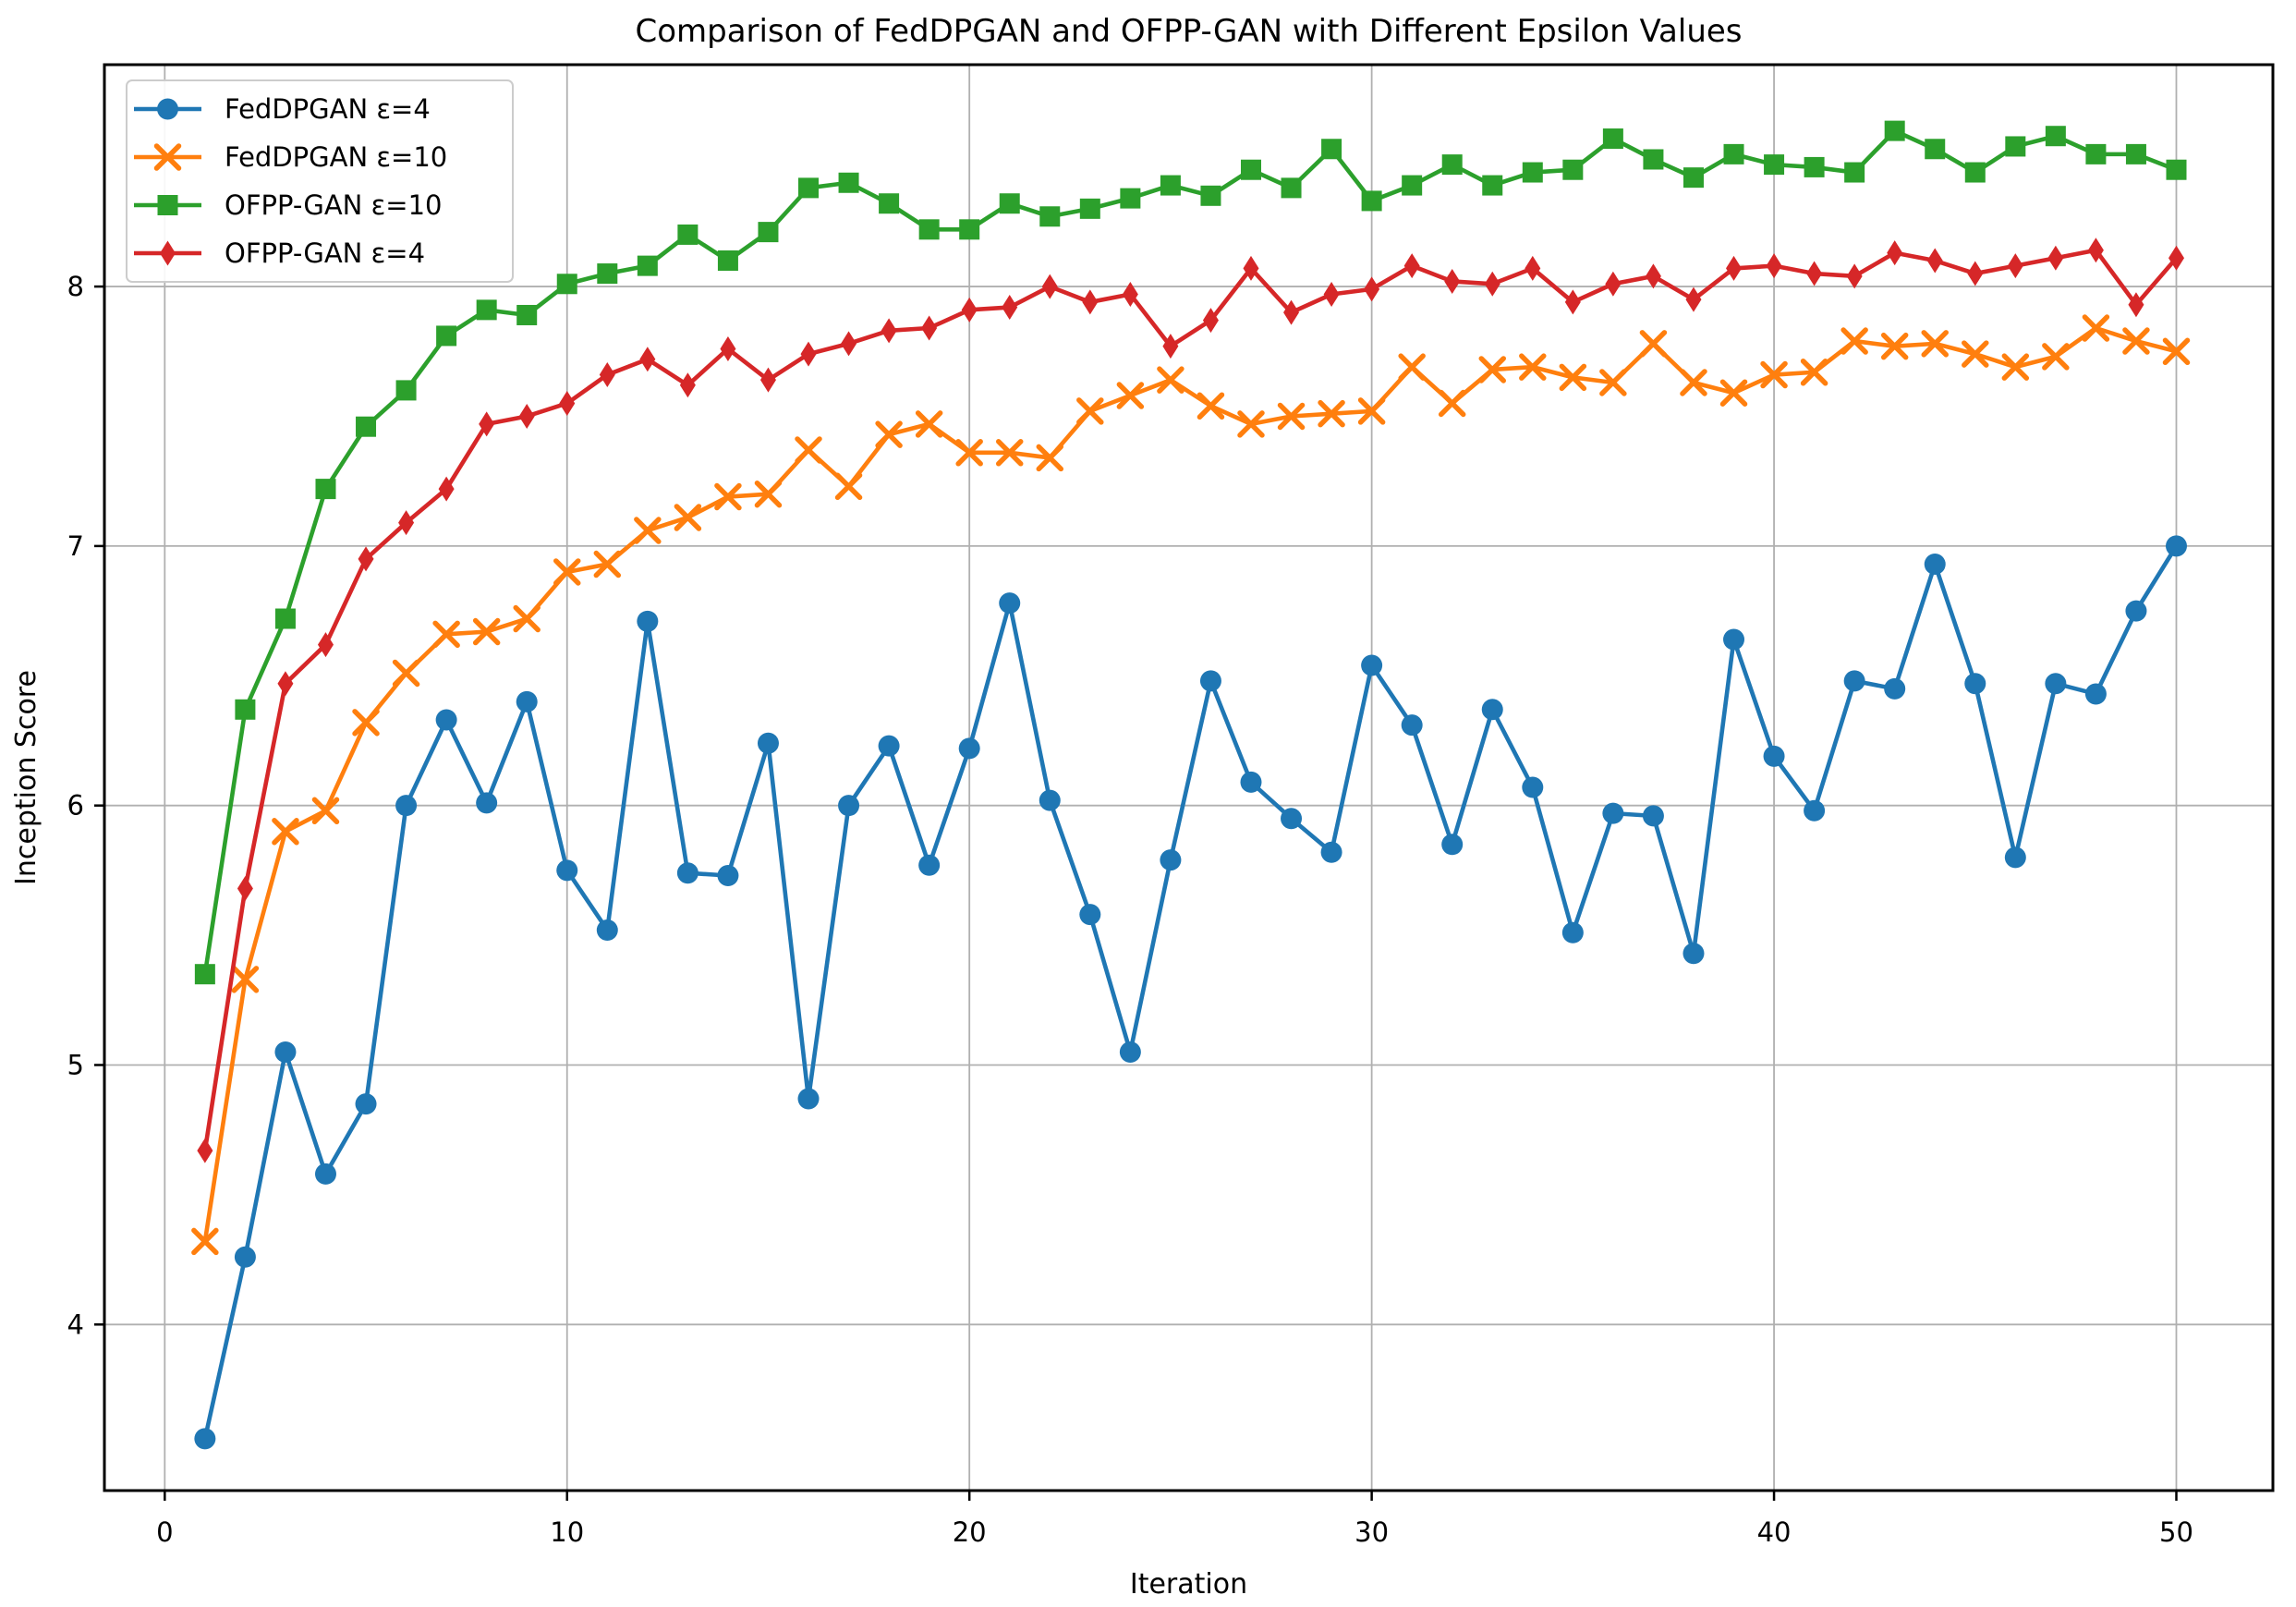 The width and height of the screenshot is (2296, 1607). What do you see at coordinates (75, 806) in the screenshot?
I see `y-tick-label: 6` at bounding box center [75, 806].